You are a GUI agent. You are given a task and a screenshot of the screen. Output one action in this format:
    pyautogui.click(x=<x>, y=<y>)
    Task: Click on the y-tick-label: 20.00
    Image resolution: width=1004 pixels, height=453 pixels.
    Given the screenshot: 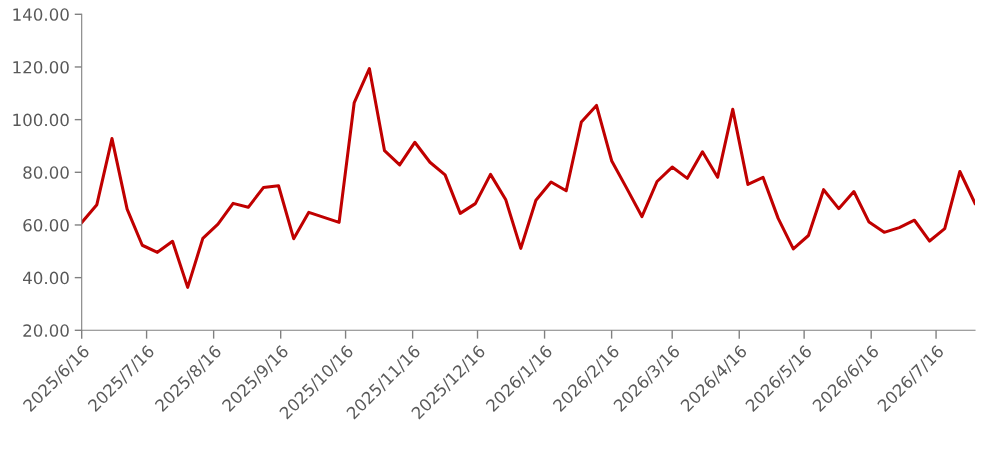 What is the action you would take?
    pyautogui.click(x=46, y=330)
    